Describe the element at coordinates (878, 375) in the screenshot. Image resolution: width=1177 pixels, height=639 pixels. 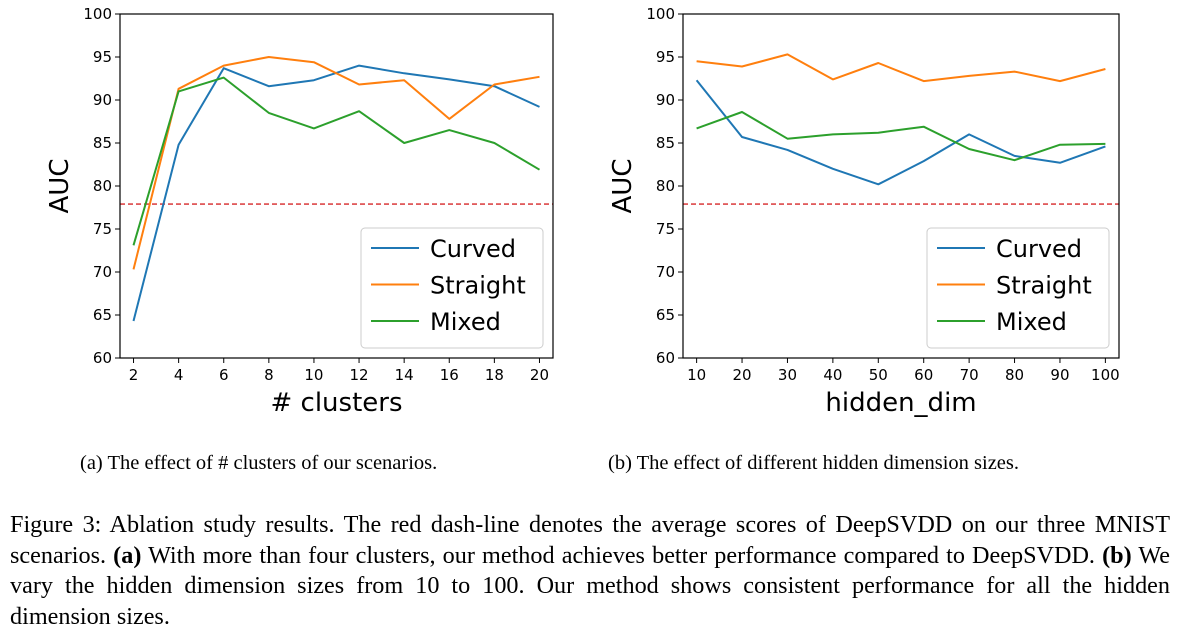
I see `x-tick-label: 50` at that location.